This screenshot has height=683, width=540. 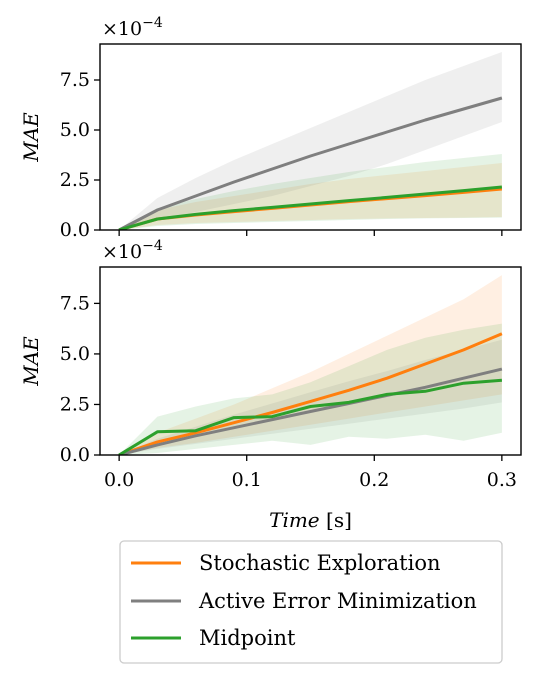 What do you see at coordinates (337, 601) in the screenshot?
I see `legend-label-active-error-minimization: Active Error Minimization` at bounding box center [337, 601].